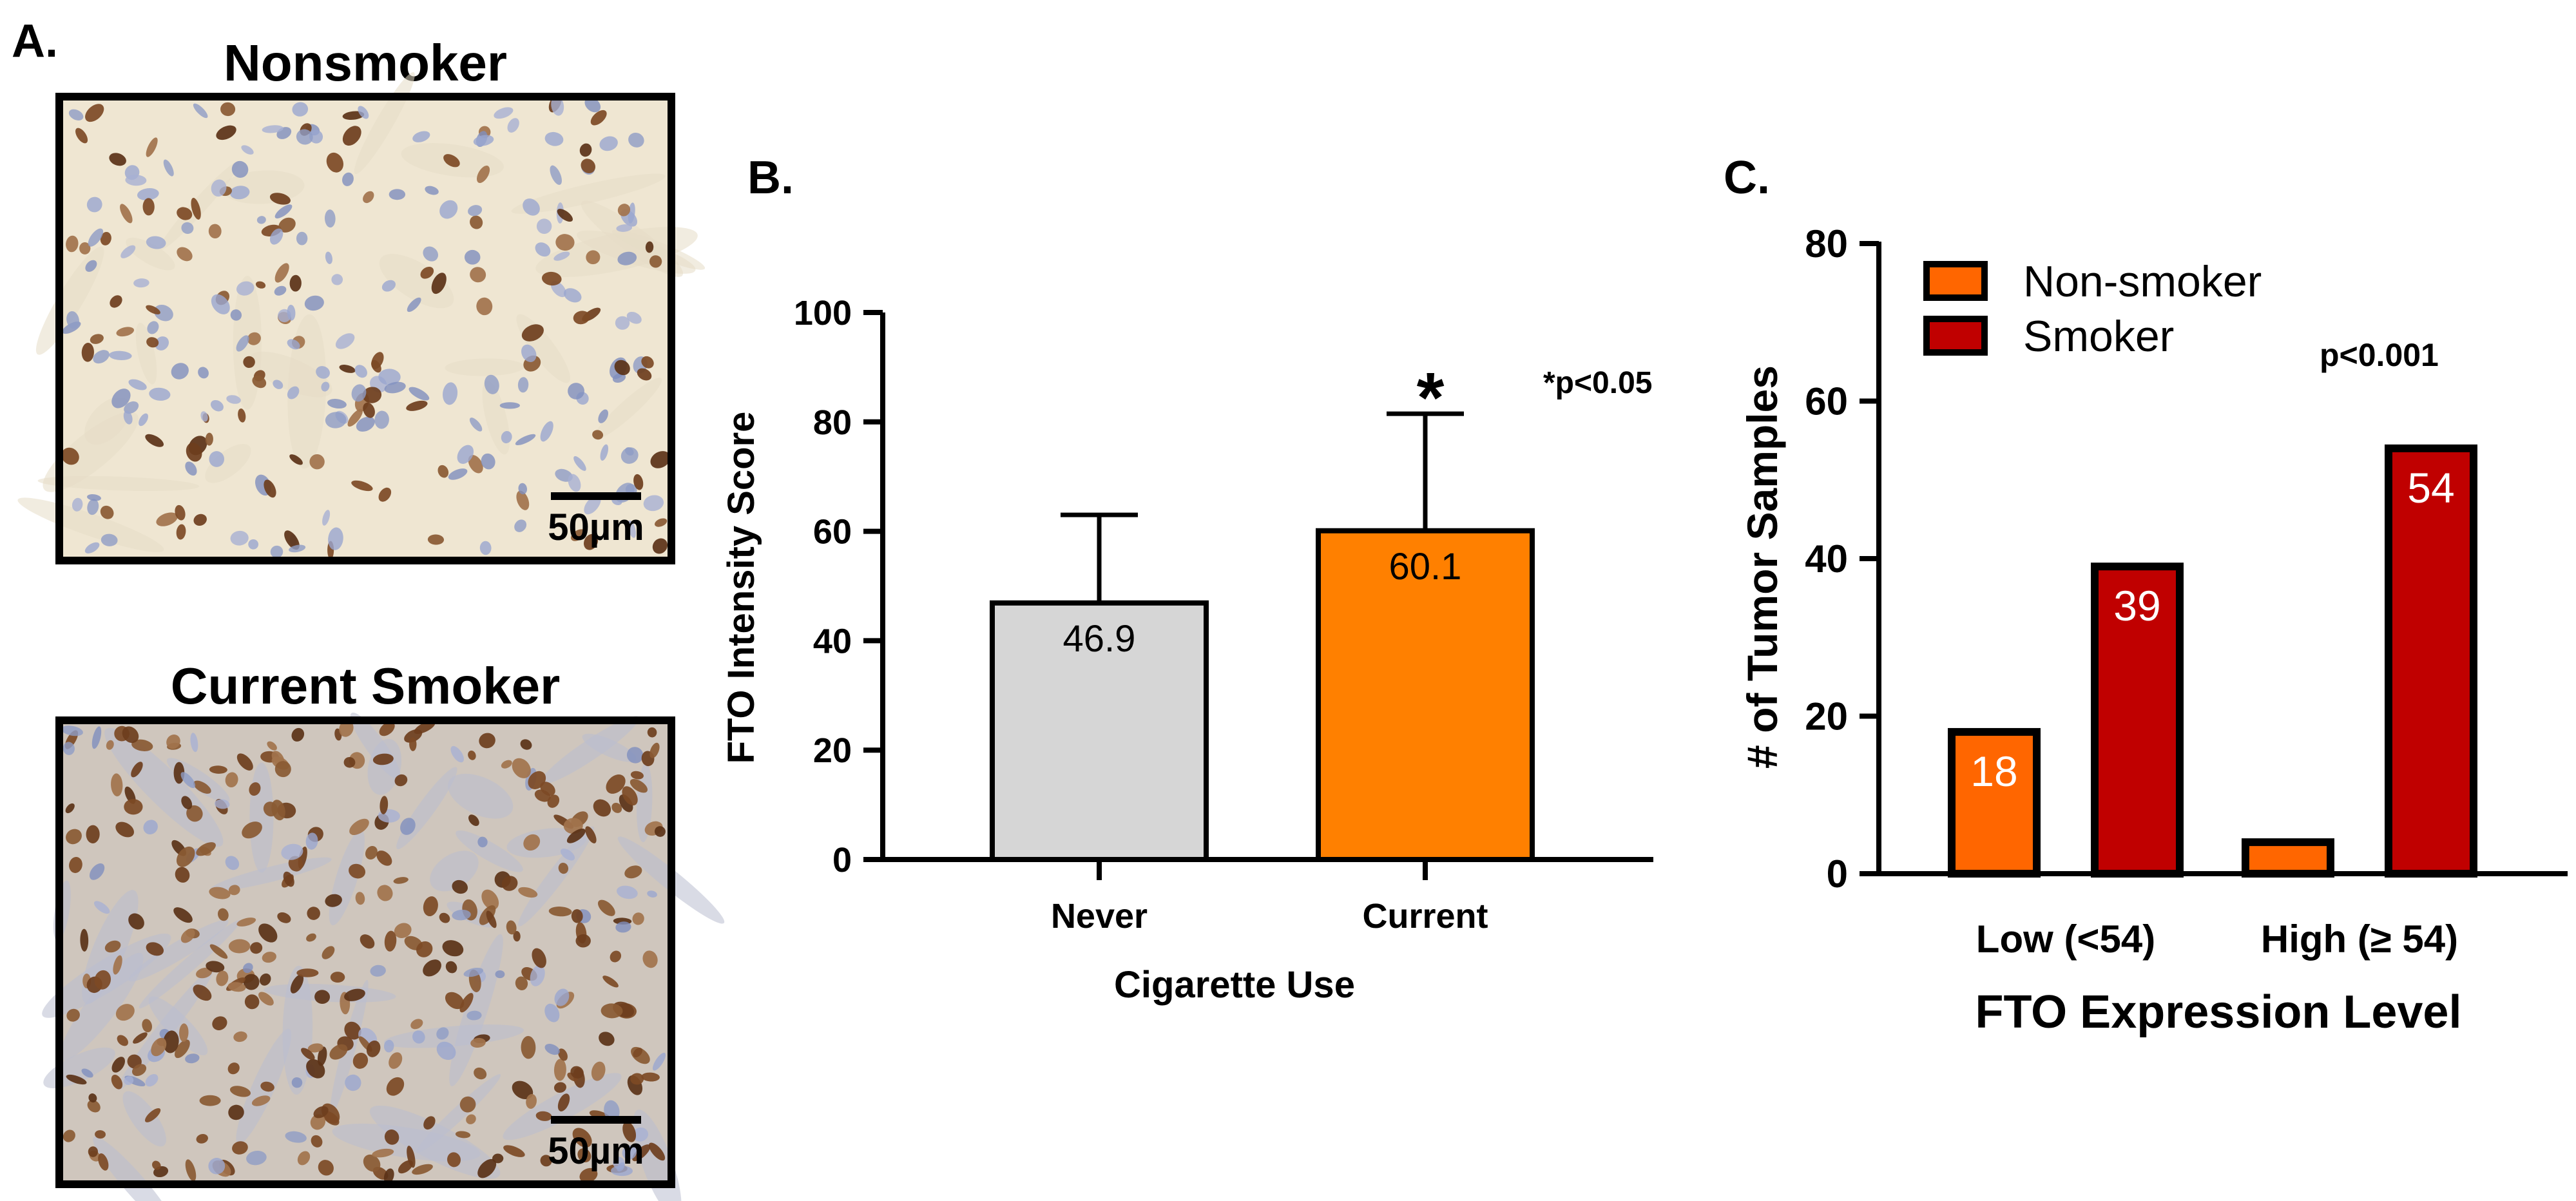 The width and height of the screenshot is (2576, 1201). What do you see at coordinates (1234, 985) in the screenshot?
I see `panel-b-x-axis-label: Cigarette Use` at bounding box center [1234, 985].